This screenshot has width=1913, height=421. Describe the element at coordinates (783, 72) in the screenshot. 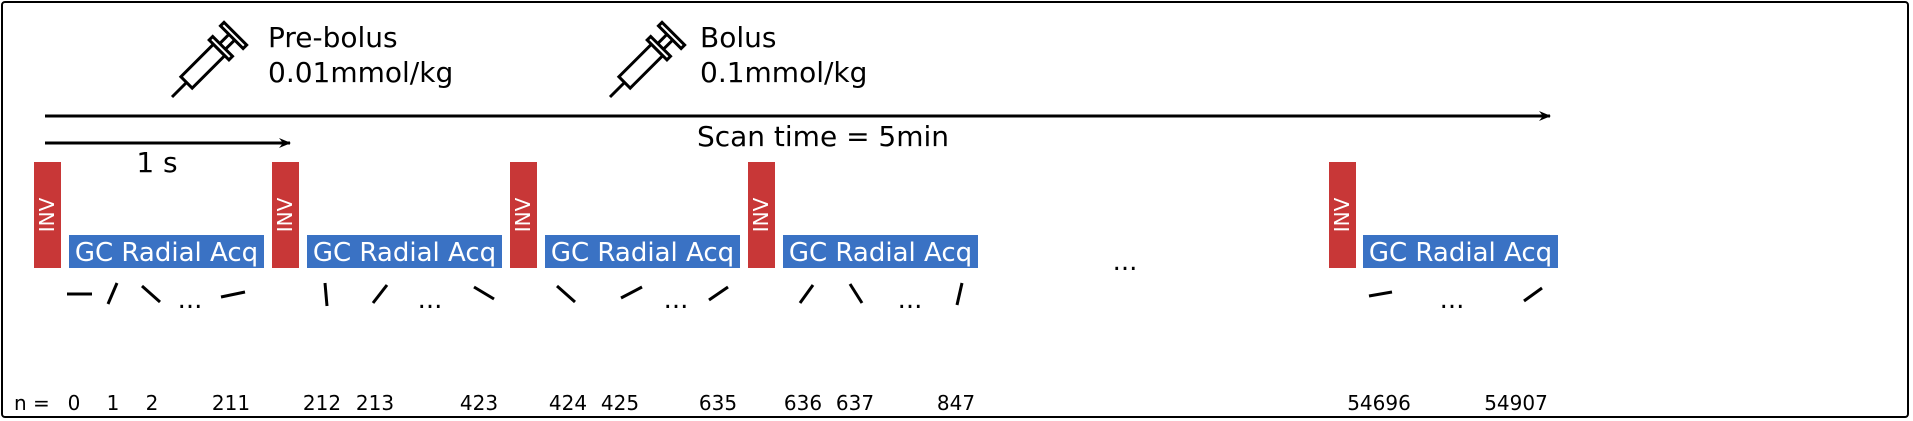

I see `bolus-dose: 0.1mmol/kg` at that location.